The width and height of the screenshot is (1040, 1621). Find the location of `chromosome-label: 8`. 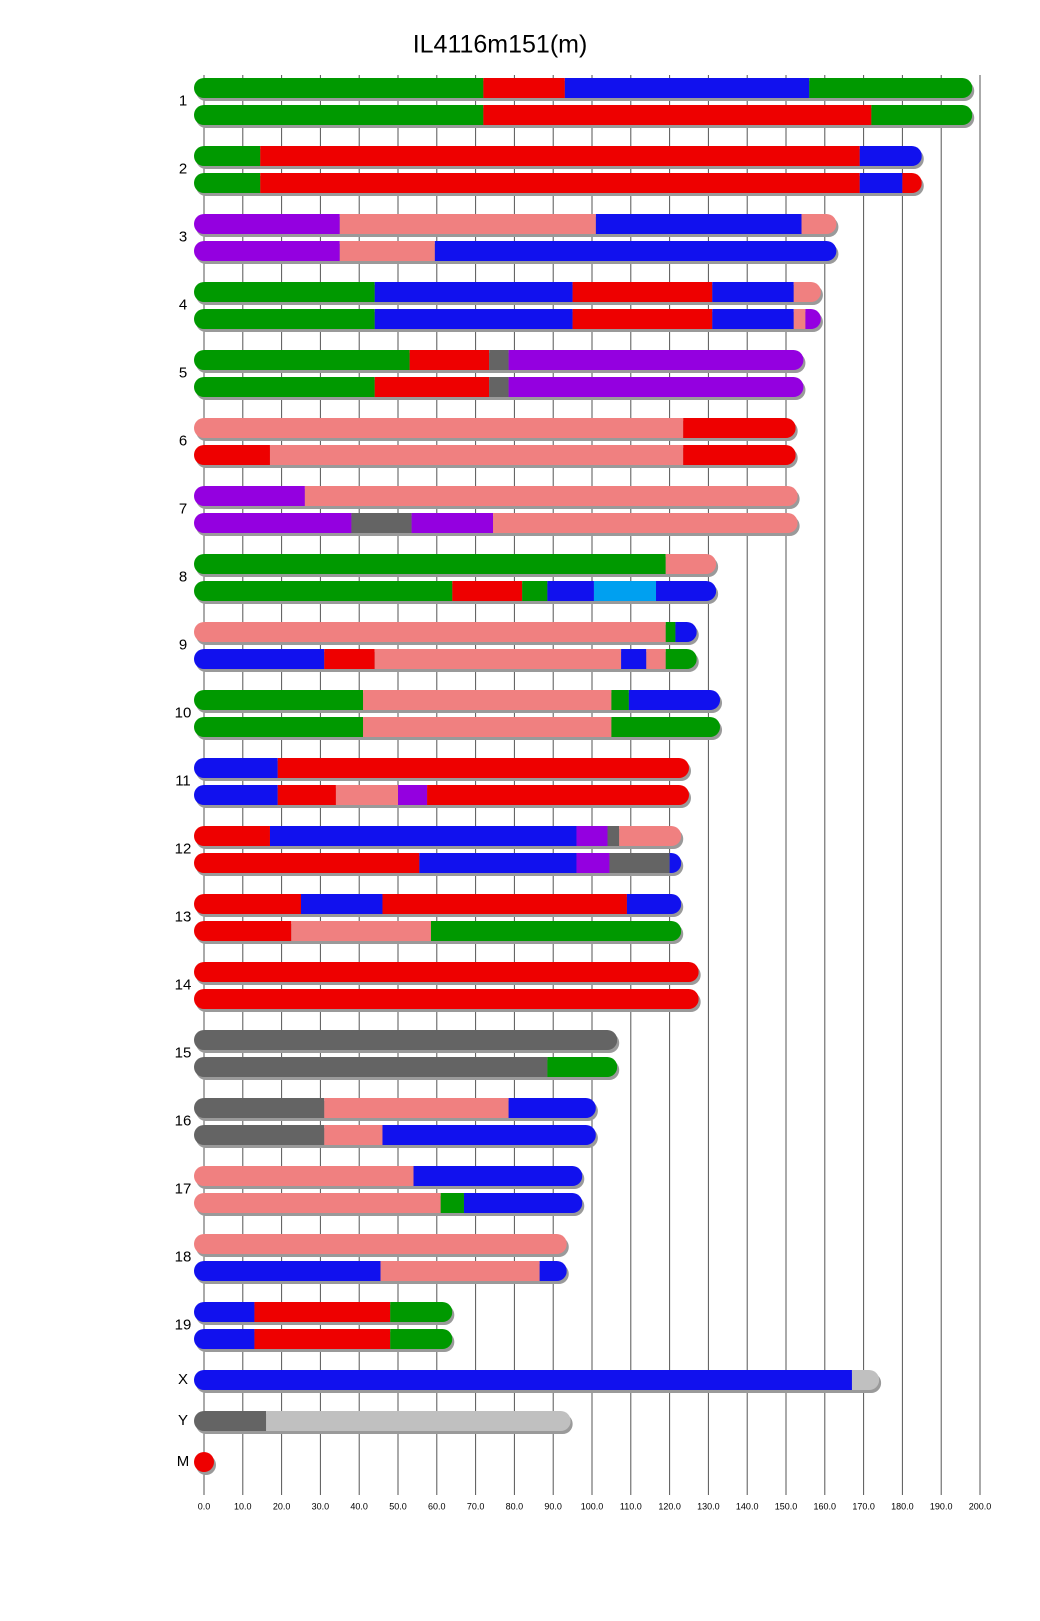

chromosome-label: 8 is located at coordinates (183, 576).